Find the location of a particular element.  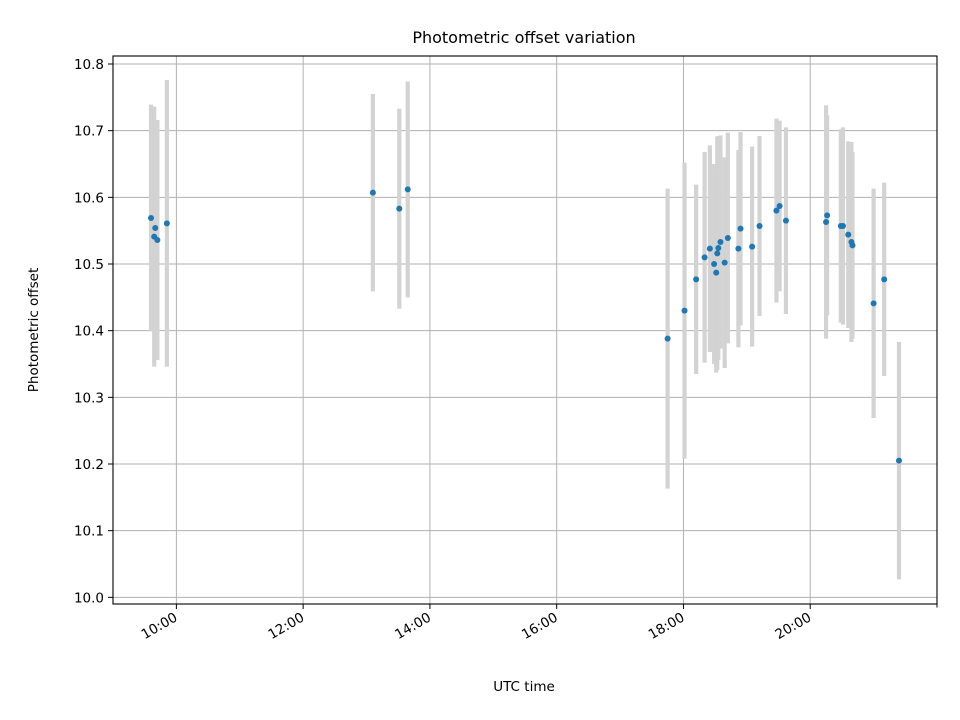

y-tick-label: 10.3 is located at coordinates (89, 398).